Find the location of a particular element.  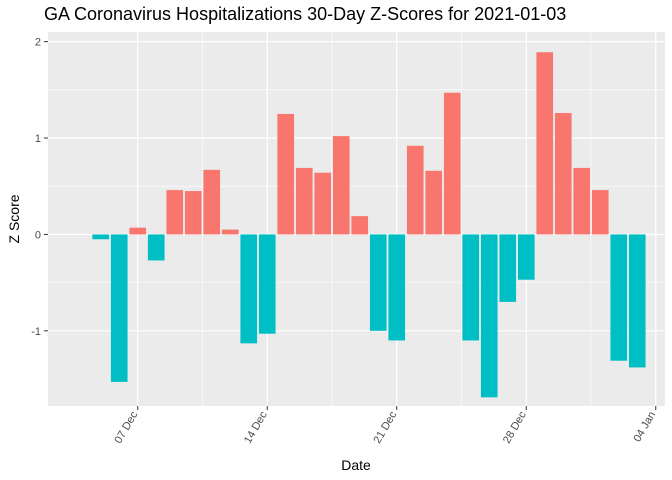

y-axis-title: Z Score is located at coordinates (14, 218).